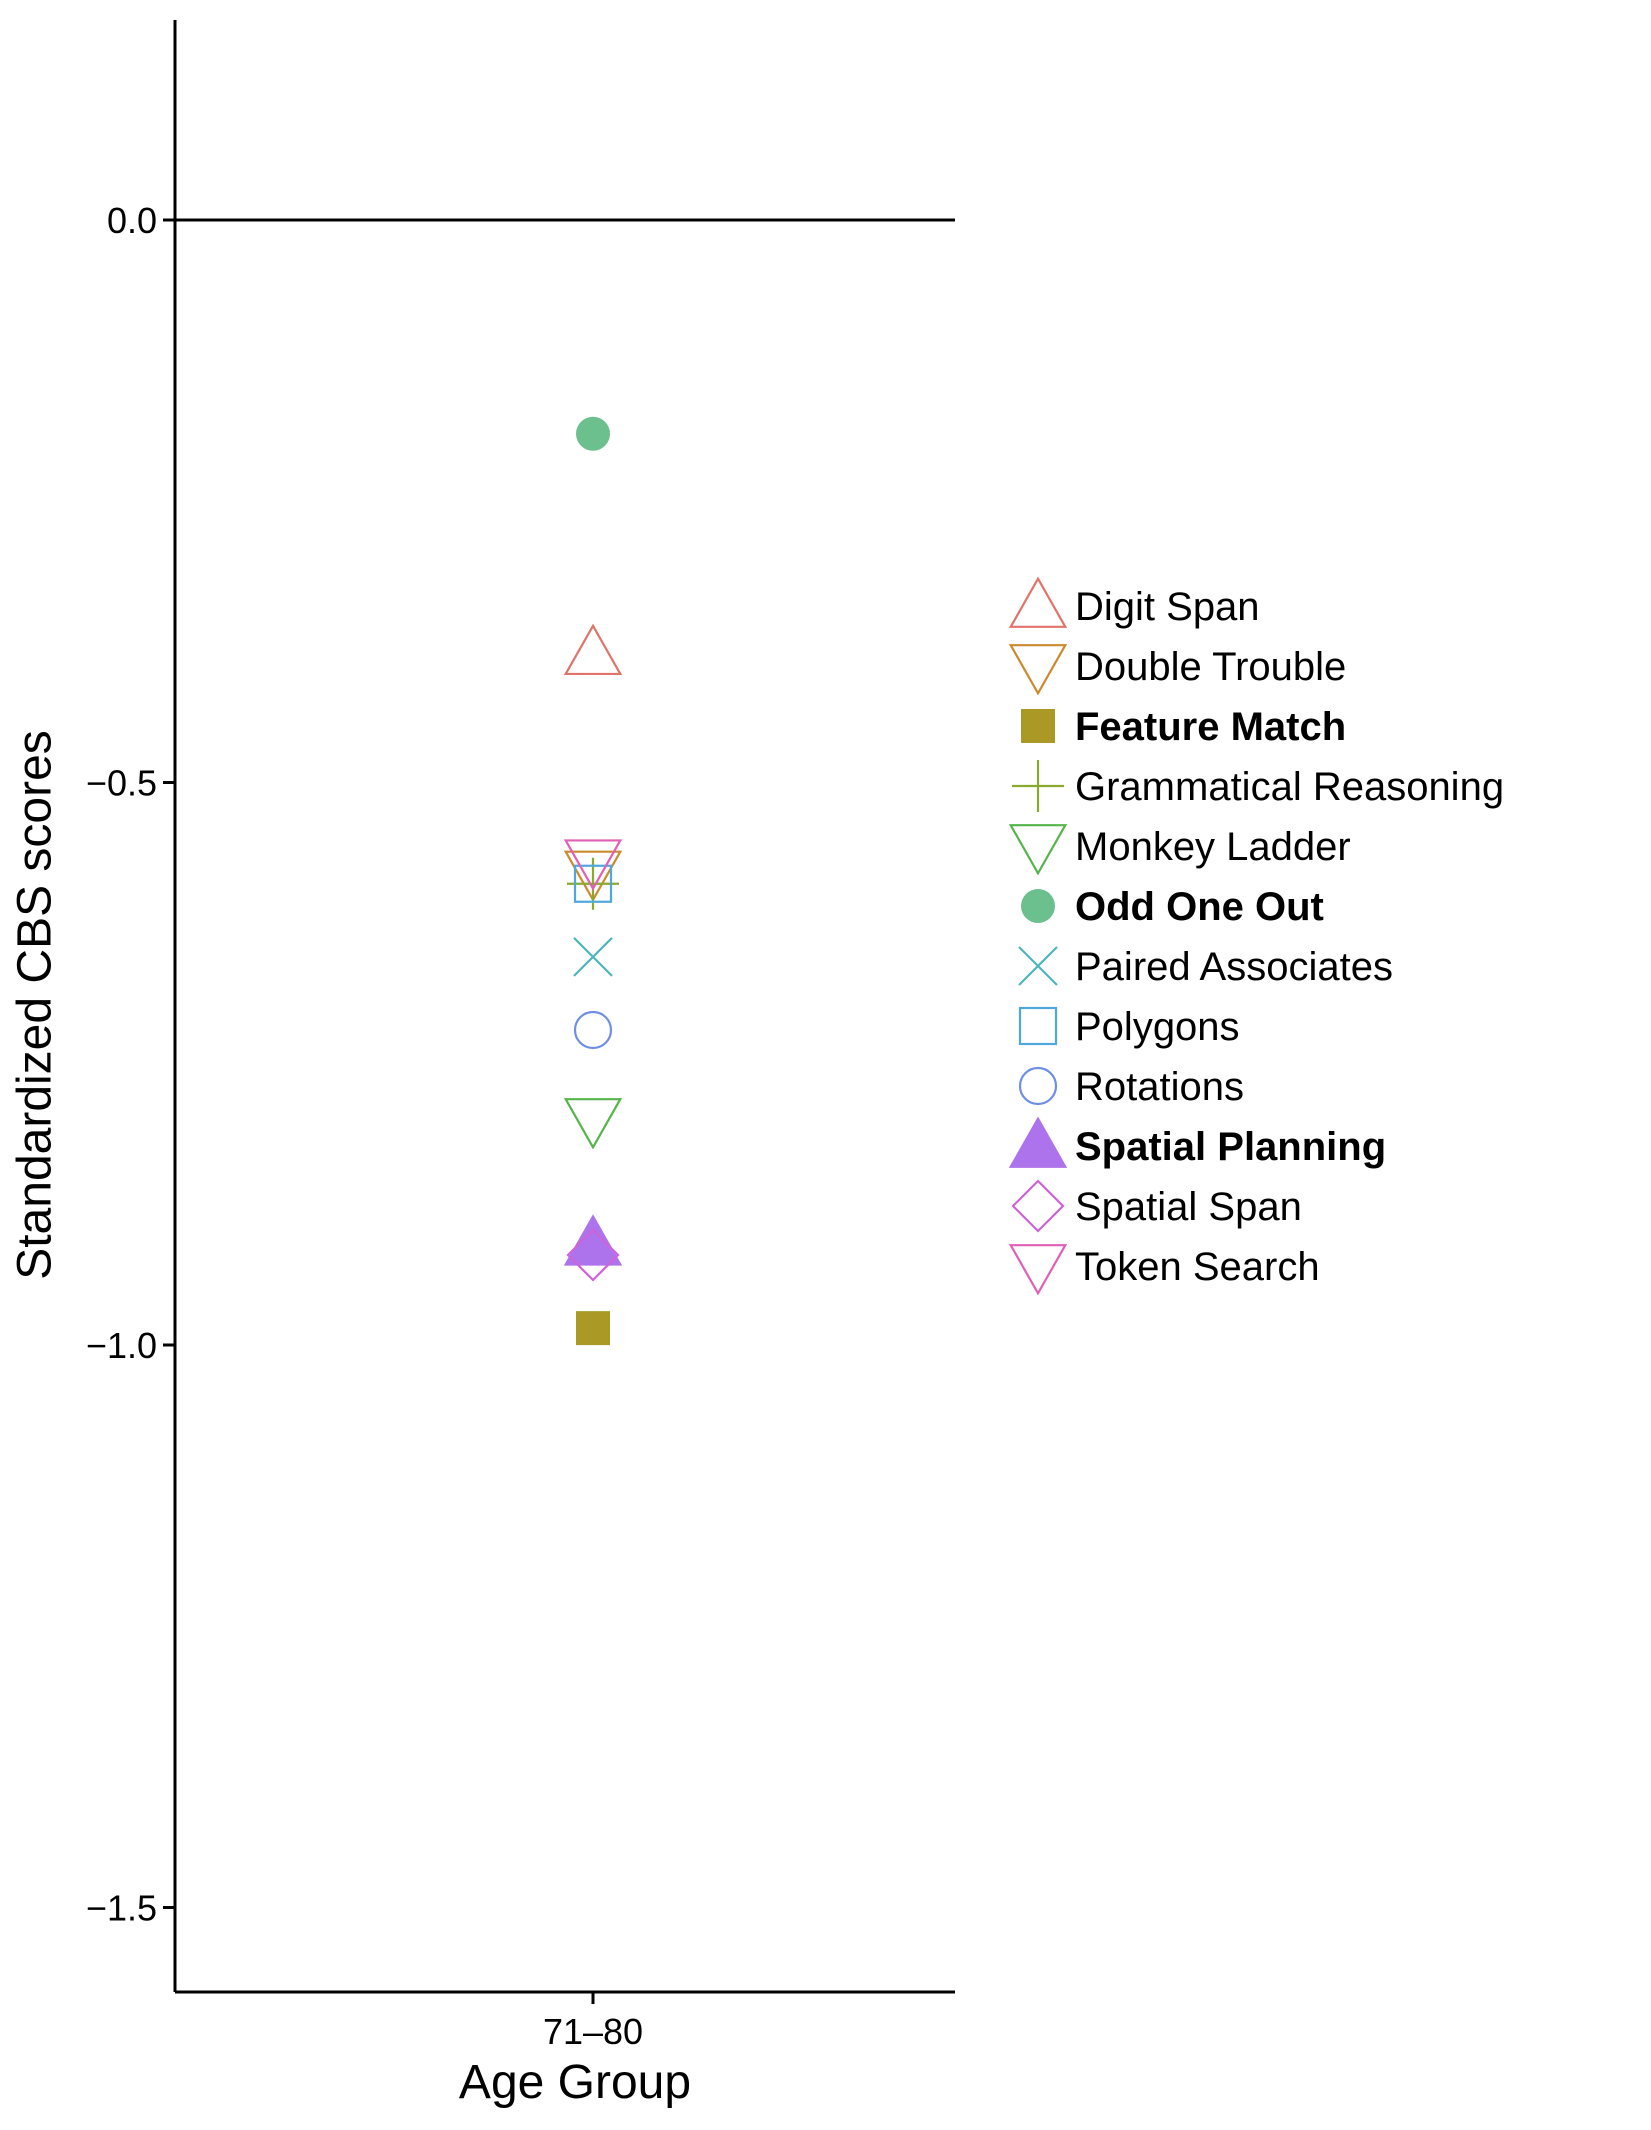 The width and height of the screenshot is (1651, 2130). Describe the element at coordinates (593, 1328) in the screenshot. I see `data-point-feature-match` at that location.